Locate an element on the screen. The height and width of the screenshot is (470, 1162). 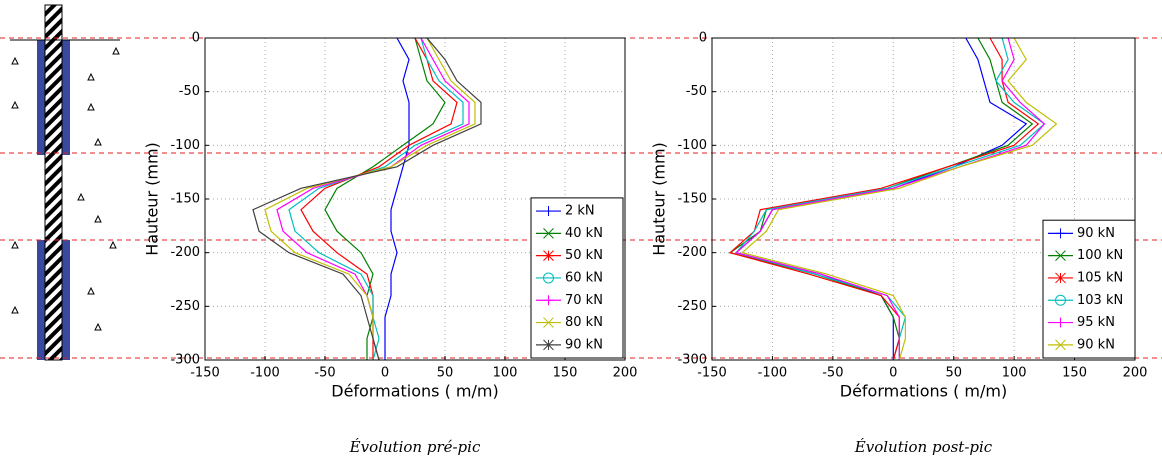
legend-label: 2 kN is located at coordinates (580, 211).